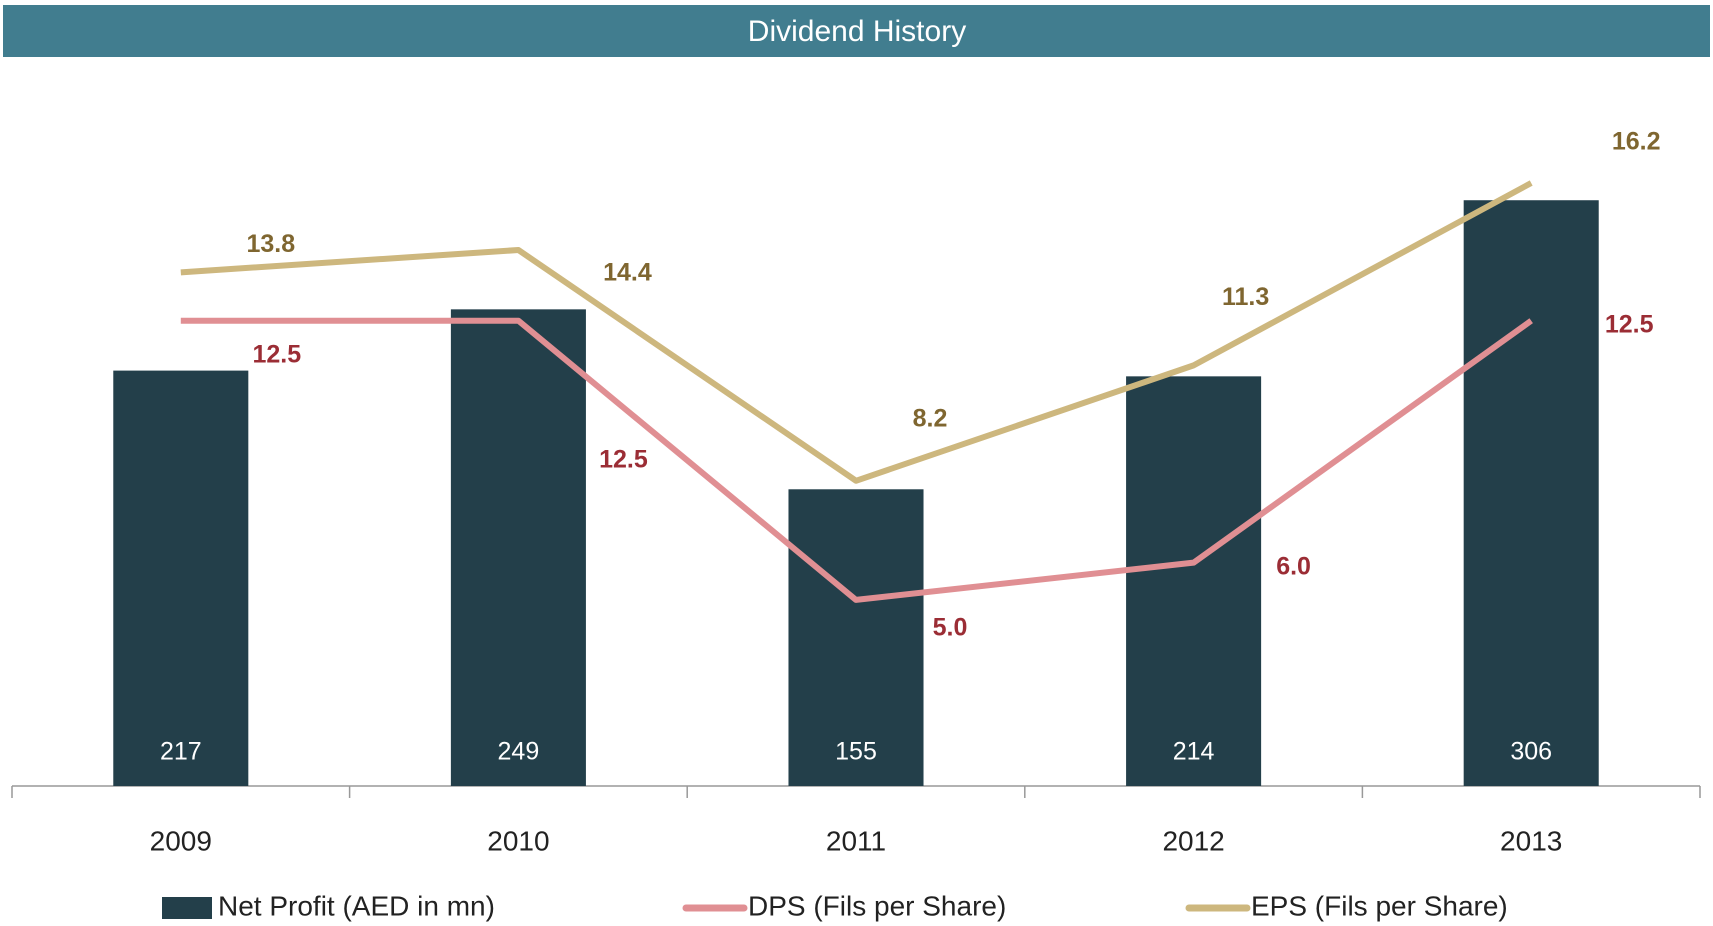 The width and height of the screenshot is (1713, 926). Describe the element at coordinates (930, 418) in the screenshot. I see `line-value-label: 8.2` at that location.